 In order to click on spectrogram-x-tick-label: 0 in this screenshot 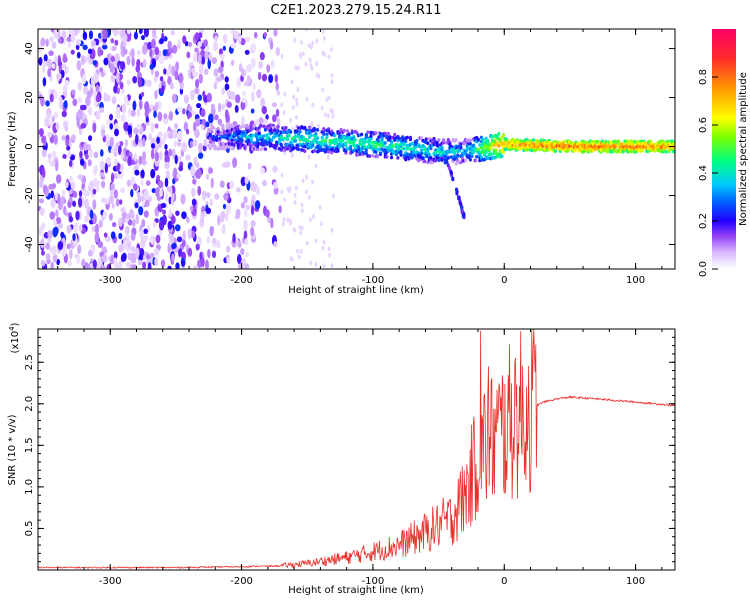, I will do `click(504, 280)`.